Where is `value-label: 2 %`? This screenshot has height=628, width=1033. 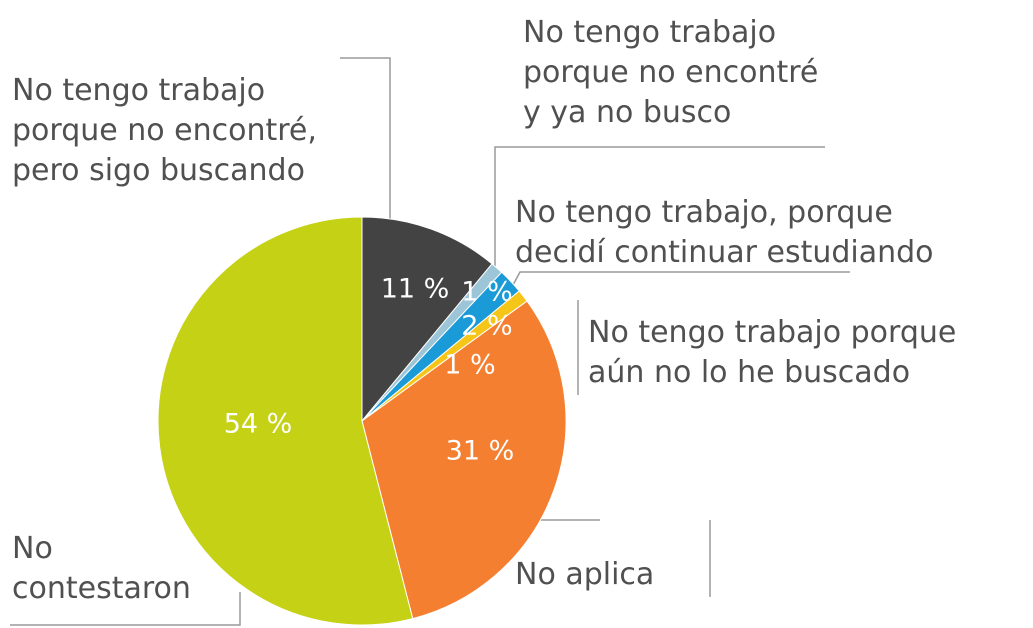
value-label: 2 % is located at coordinates (486, 326).